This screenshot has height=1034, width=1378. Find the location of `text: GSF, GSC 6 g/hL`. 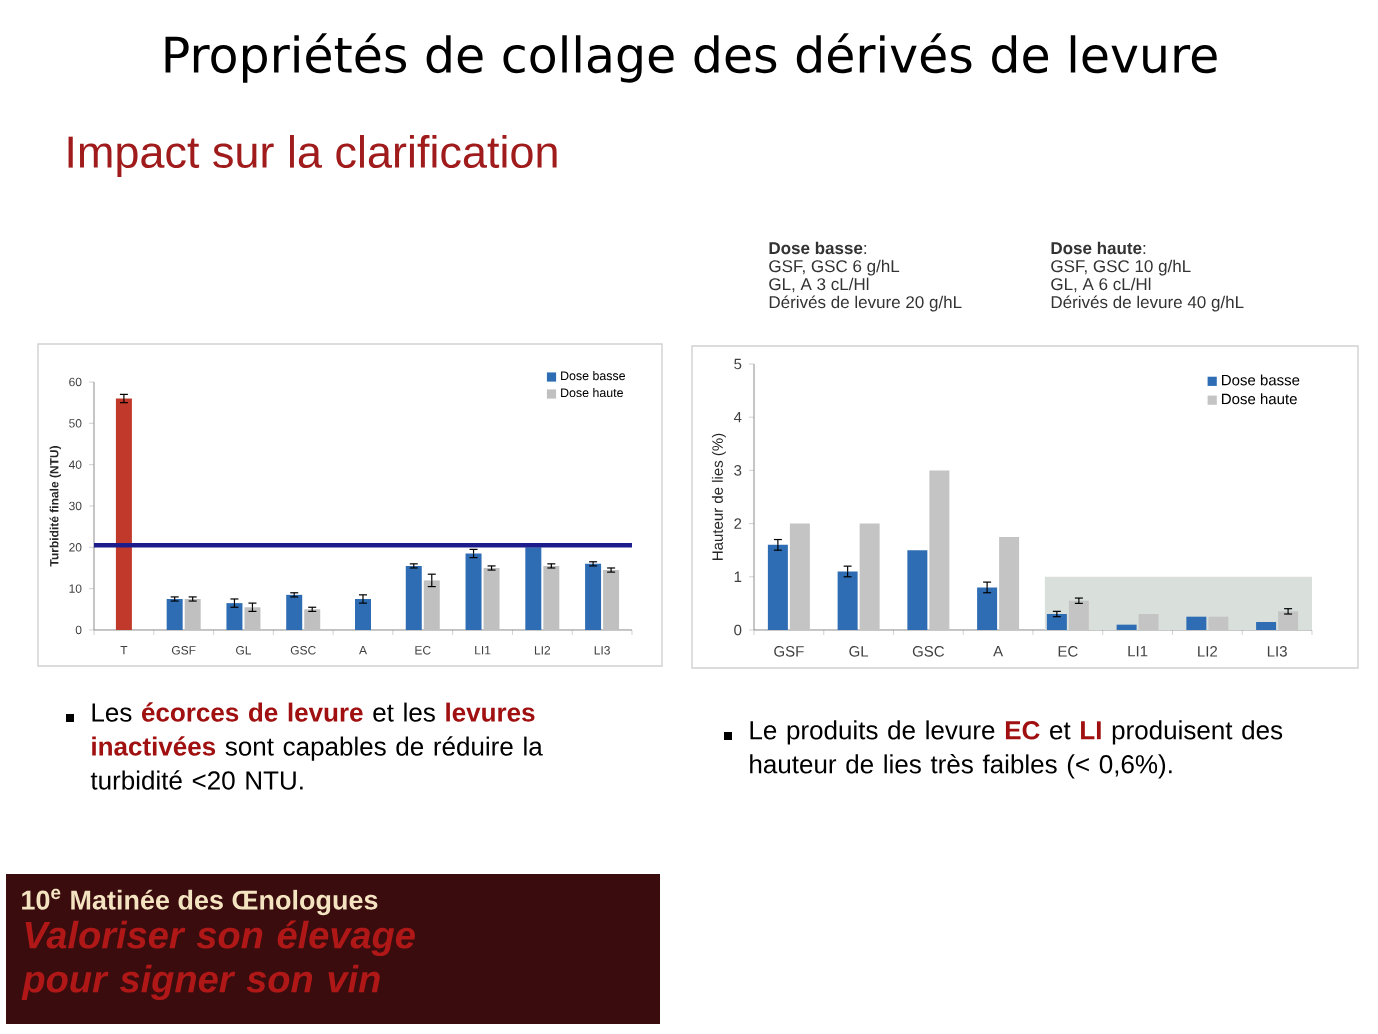

text: GSF, GSC 6 g/hL is located at coordinates (834, 267).